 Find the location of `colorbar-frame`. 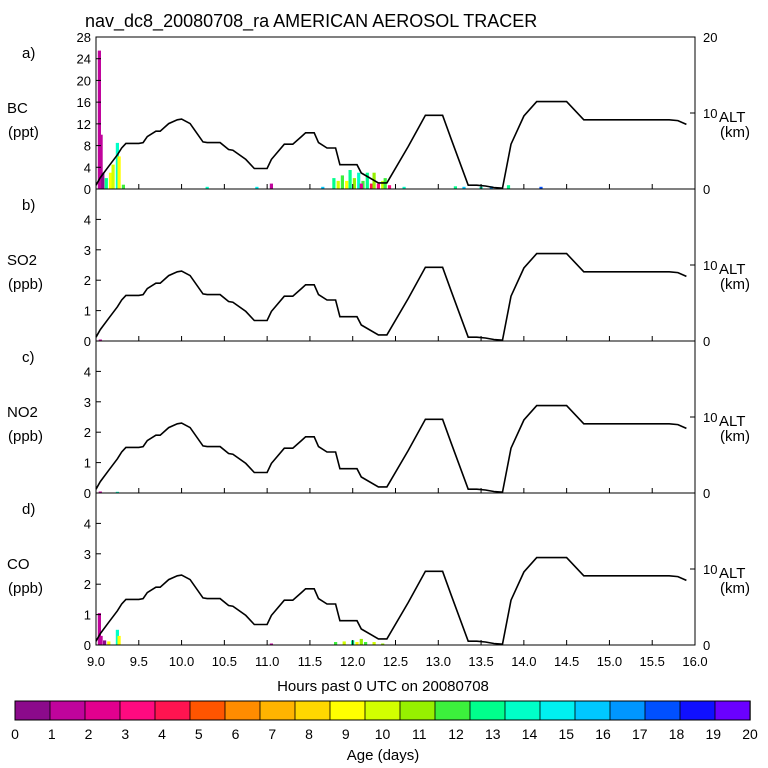

colorbar-frame is located at coordinates (382, 710).